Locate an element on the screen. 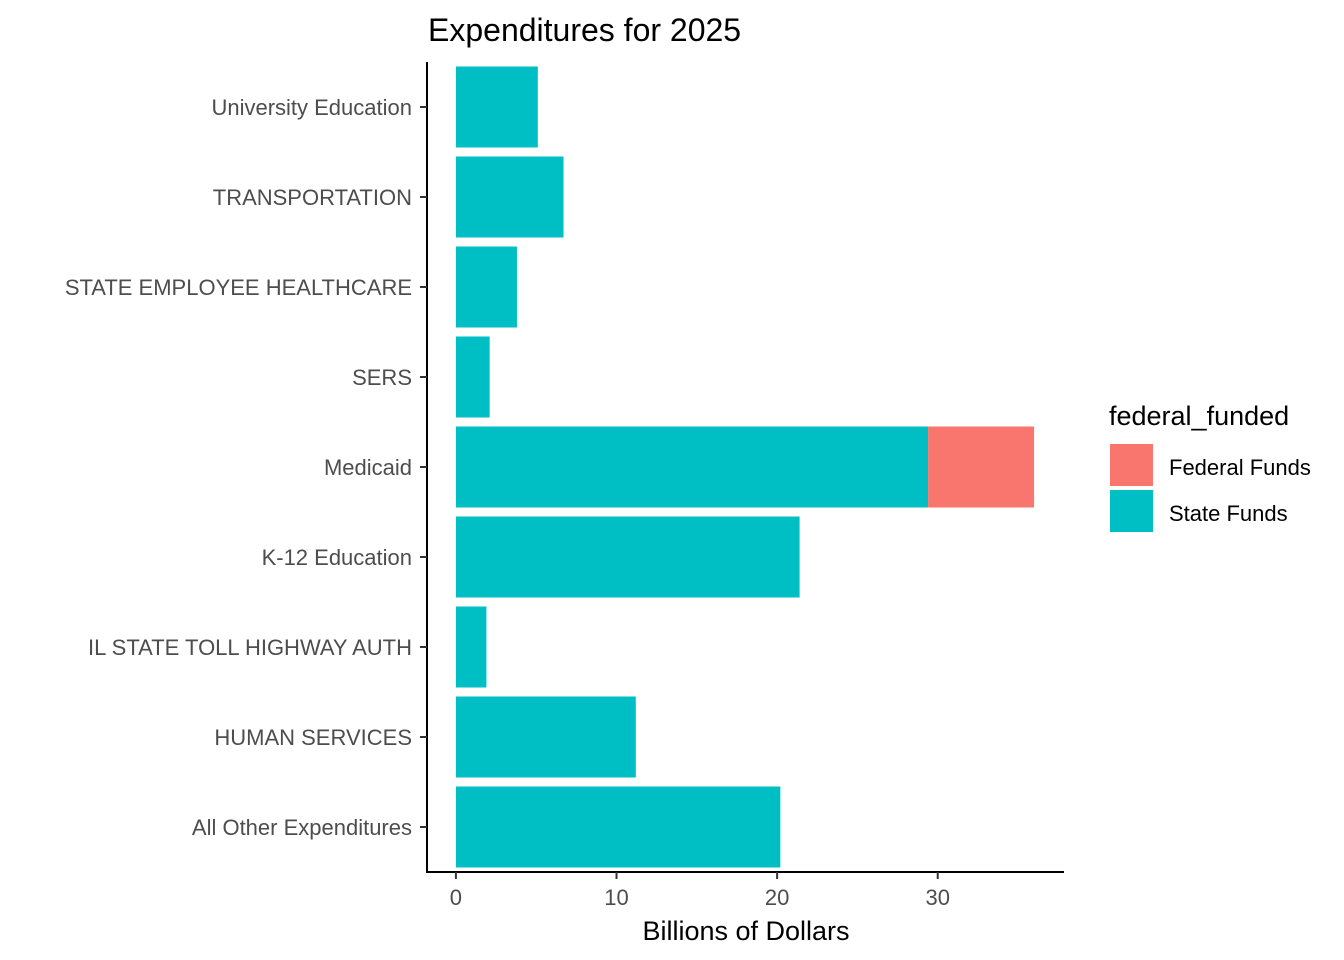 The height and width of the screenshot is (960, 1344). y-tick-label: HUMAN SERVICES is located at coordinates (313, 737).